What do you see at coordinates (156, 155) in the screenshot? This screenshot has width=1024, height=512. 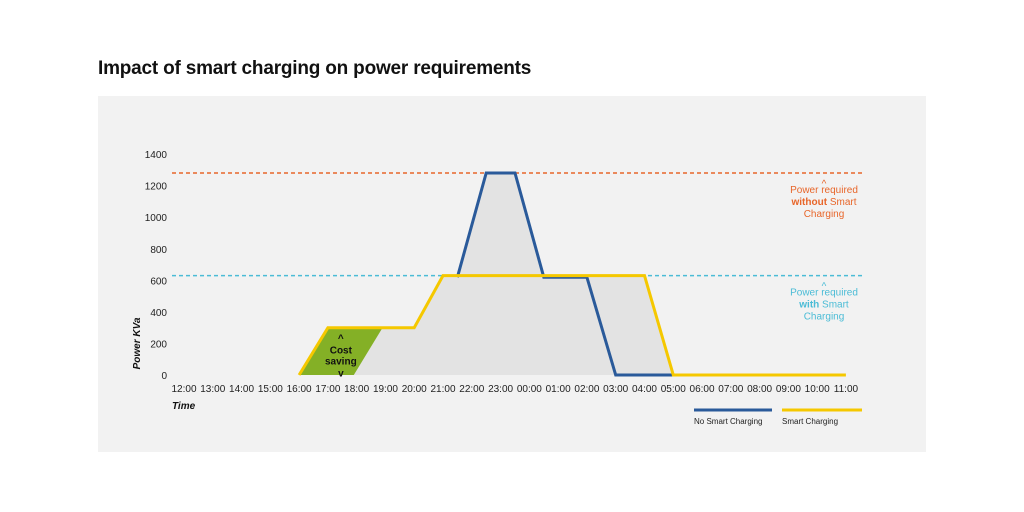 I see `y-tick-label: 1400` at bounding box center [156, 155].